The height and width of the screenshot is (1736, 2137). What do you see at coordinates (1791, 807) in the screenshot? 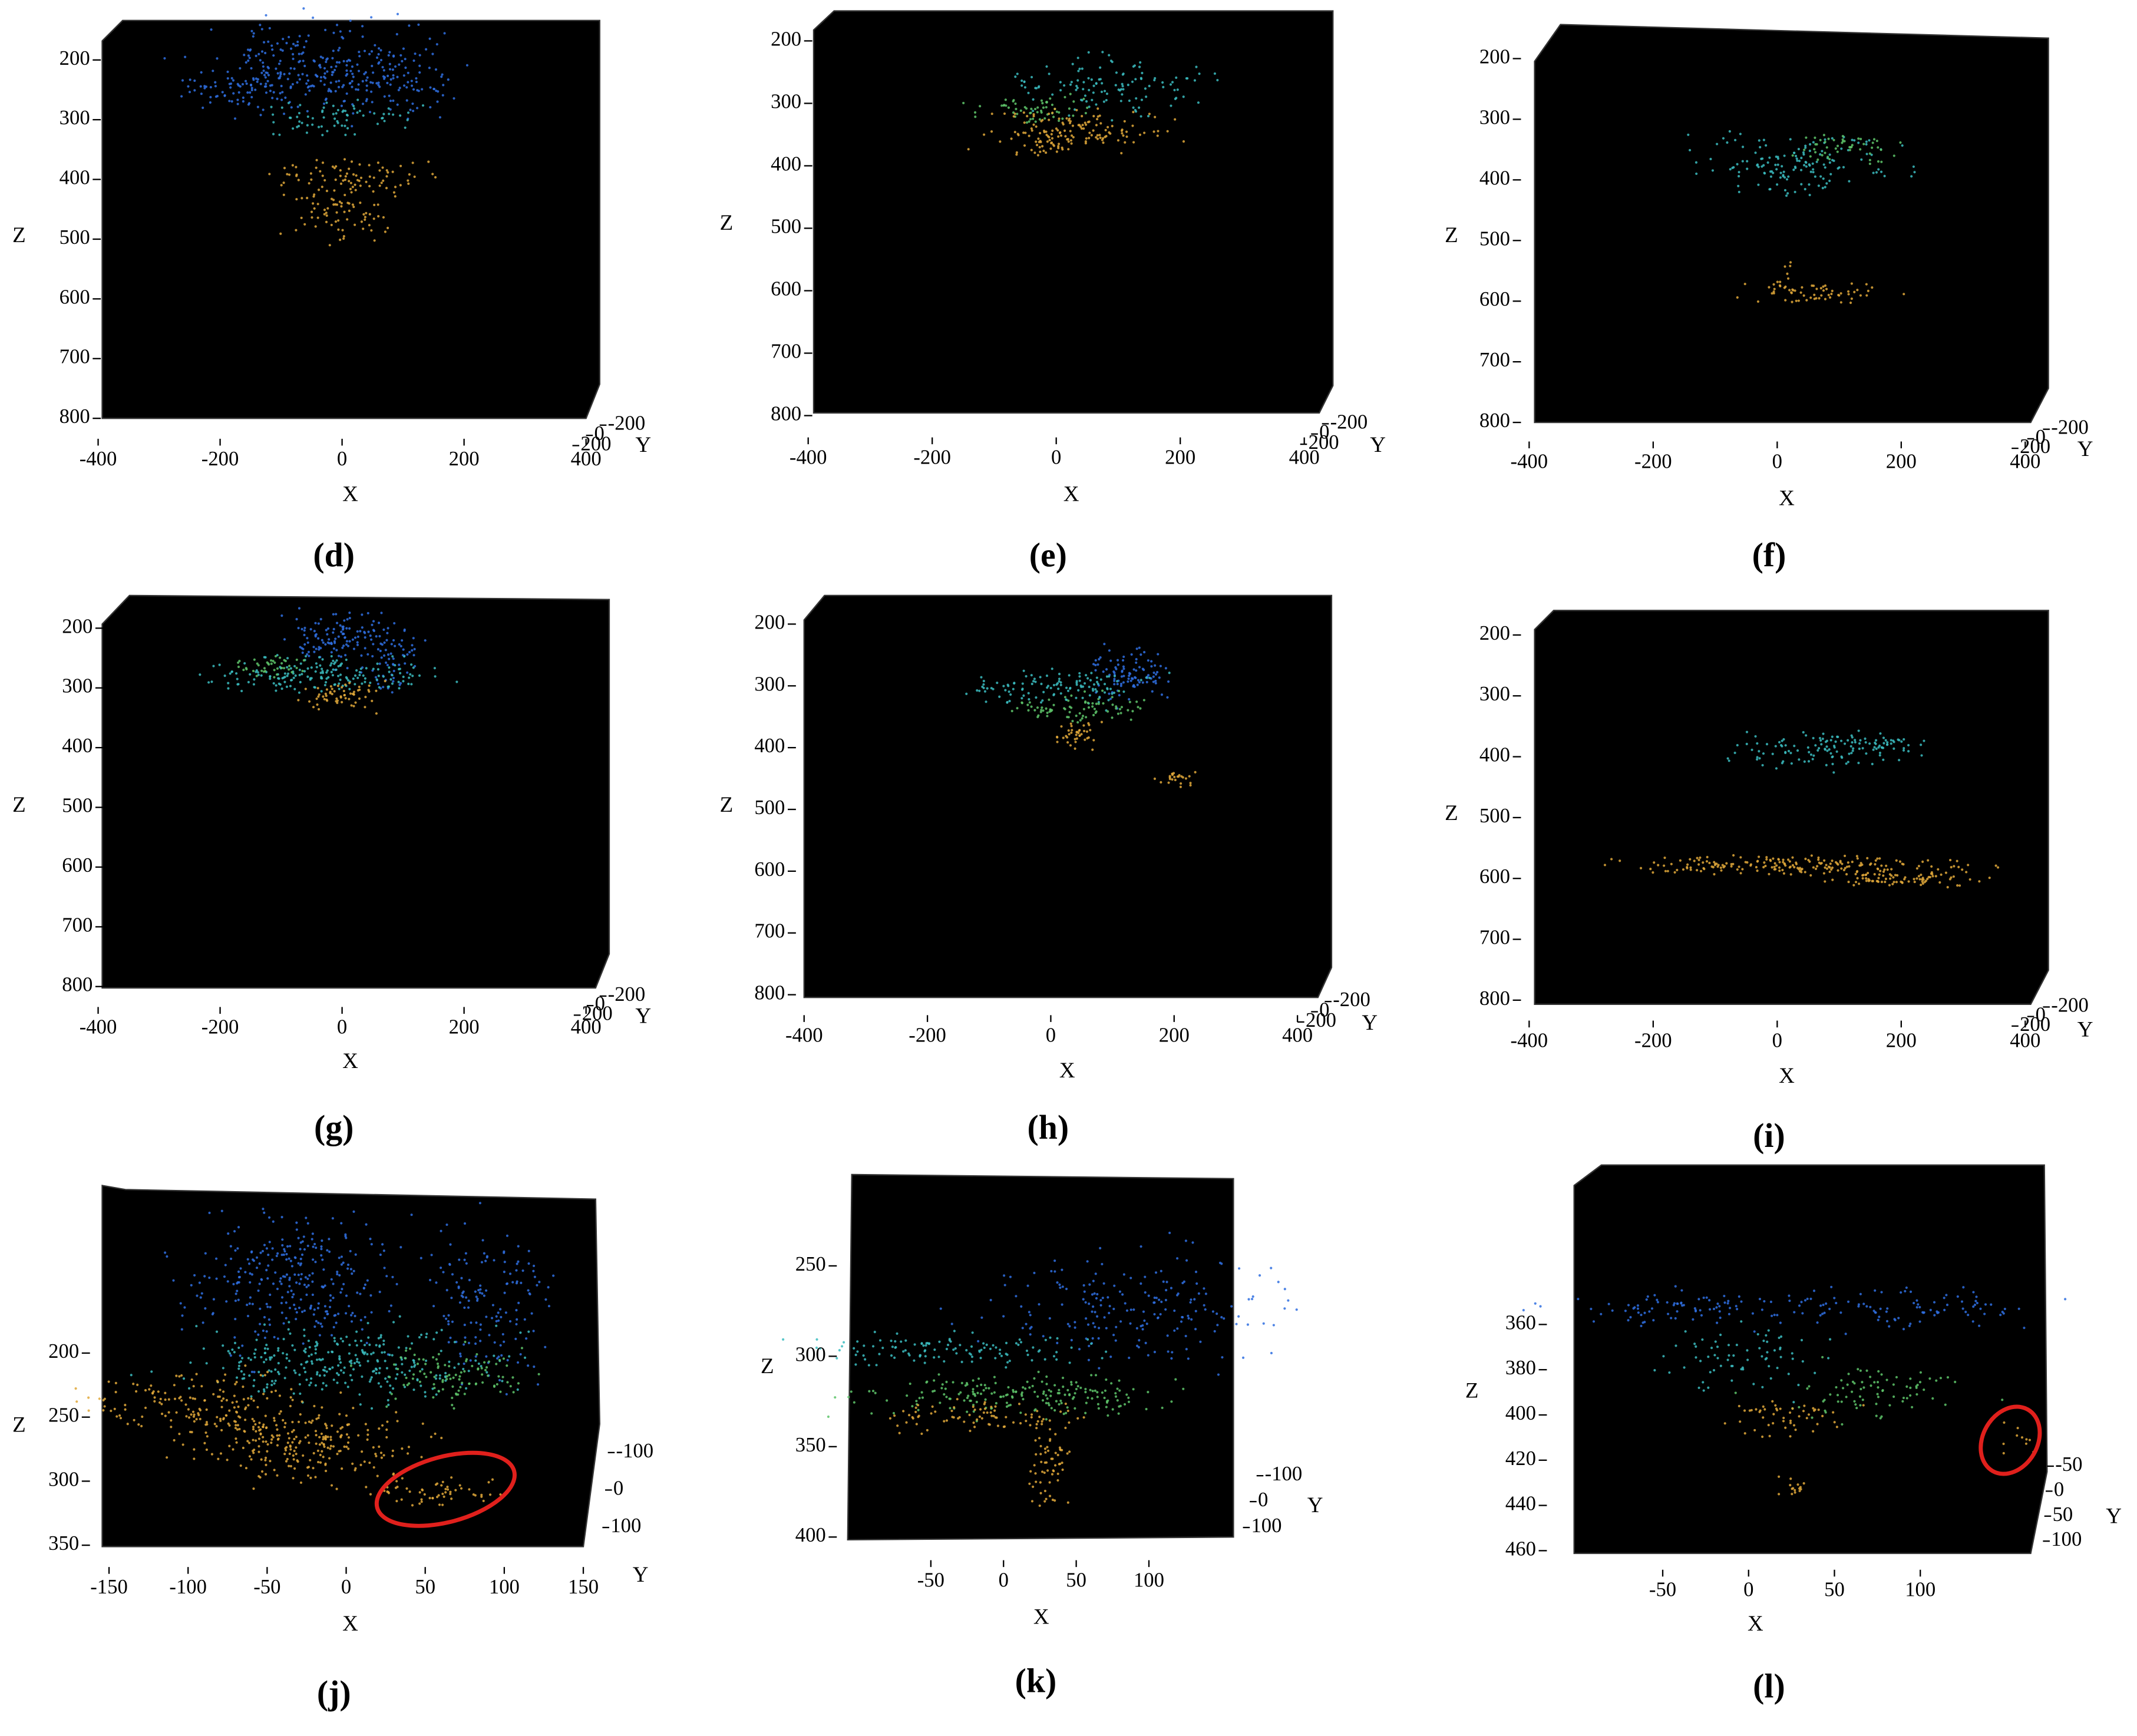
I see `plot-box` at bounding box center [1791, 807].